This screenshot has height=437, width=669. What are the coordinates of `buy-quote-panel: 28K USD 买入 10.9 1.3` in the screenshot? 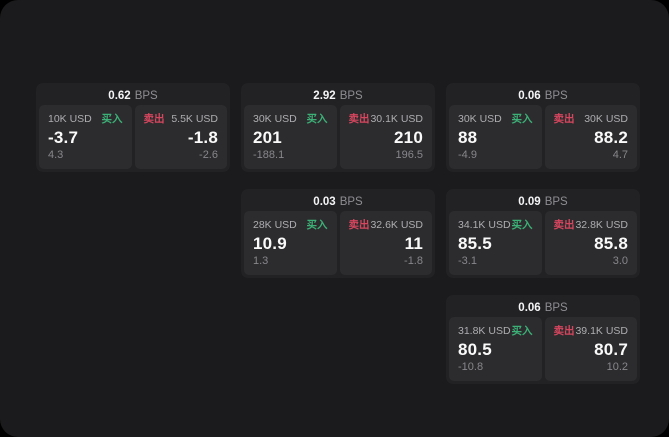 It's located at (290, 243).